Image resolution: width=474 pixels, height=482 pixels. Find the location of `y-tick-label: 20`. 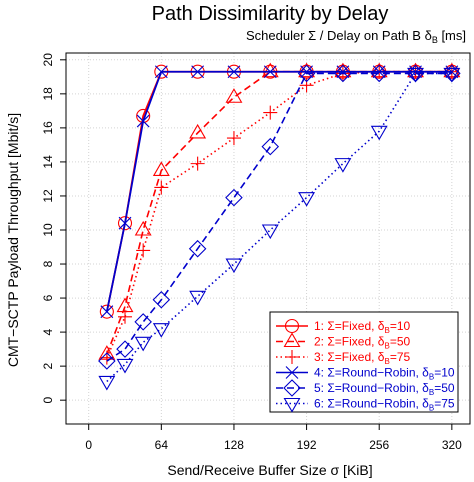

y-tick-label: 20 is located at coordinates (48, 60).